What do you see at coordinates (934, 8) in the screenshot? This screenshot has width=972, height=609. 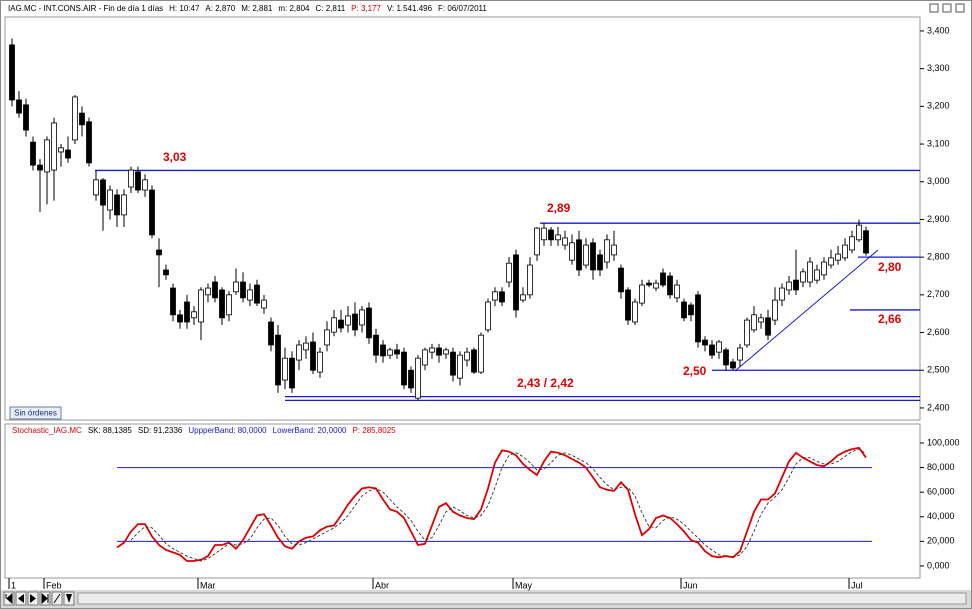 I see `minimize-button` at bounding box center [934, 8].